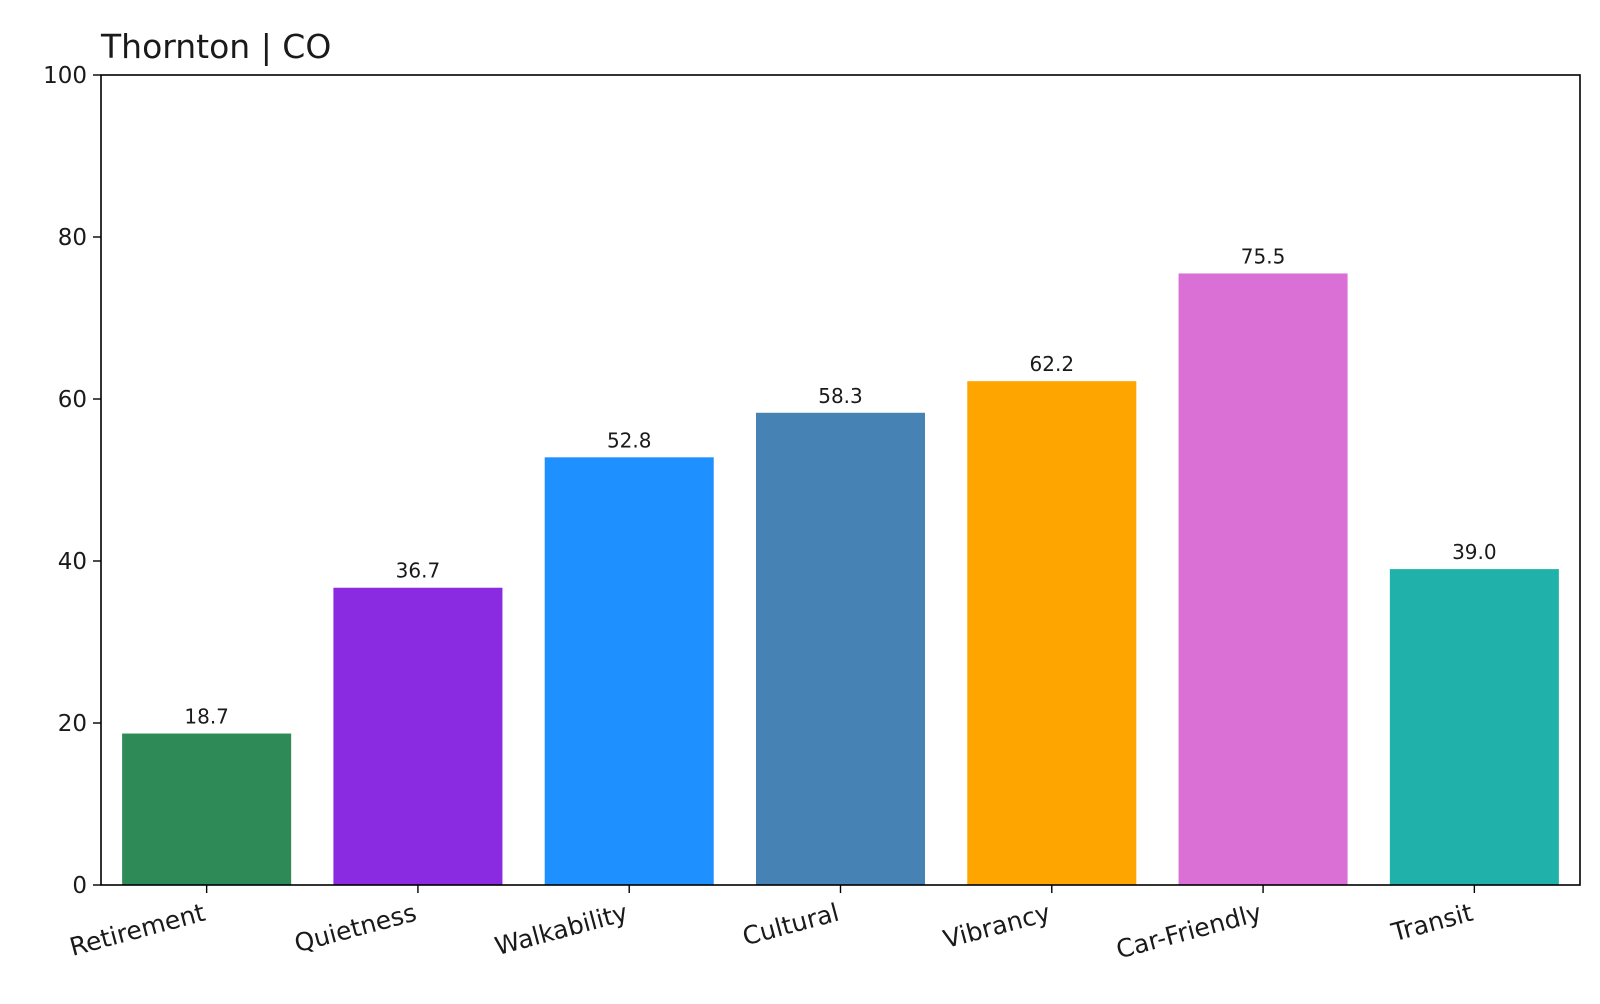 The width and height of the screenshot is (1600, 1004). Describe the element at coordinates (561, 929) in the screenshot. I see `x-tick-label: Walkability` at that location.